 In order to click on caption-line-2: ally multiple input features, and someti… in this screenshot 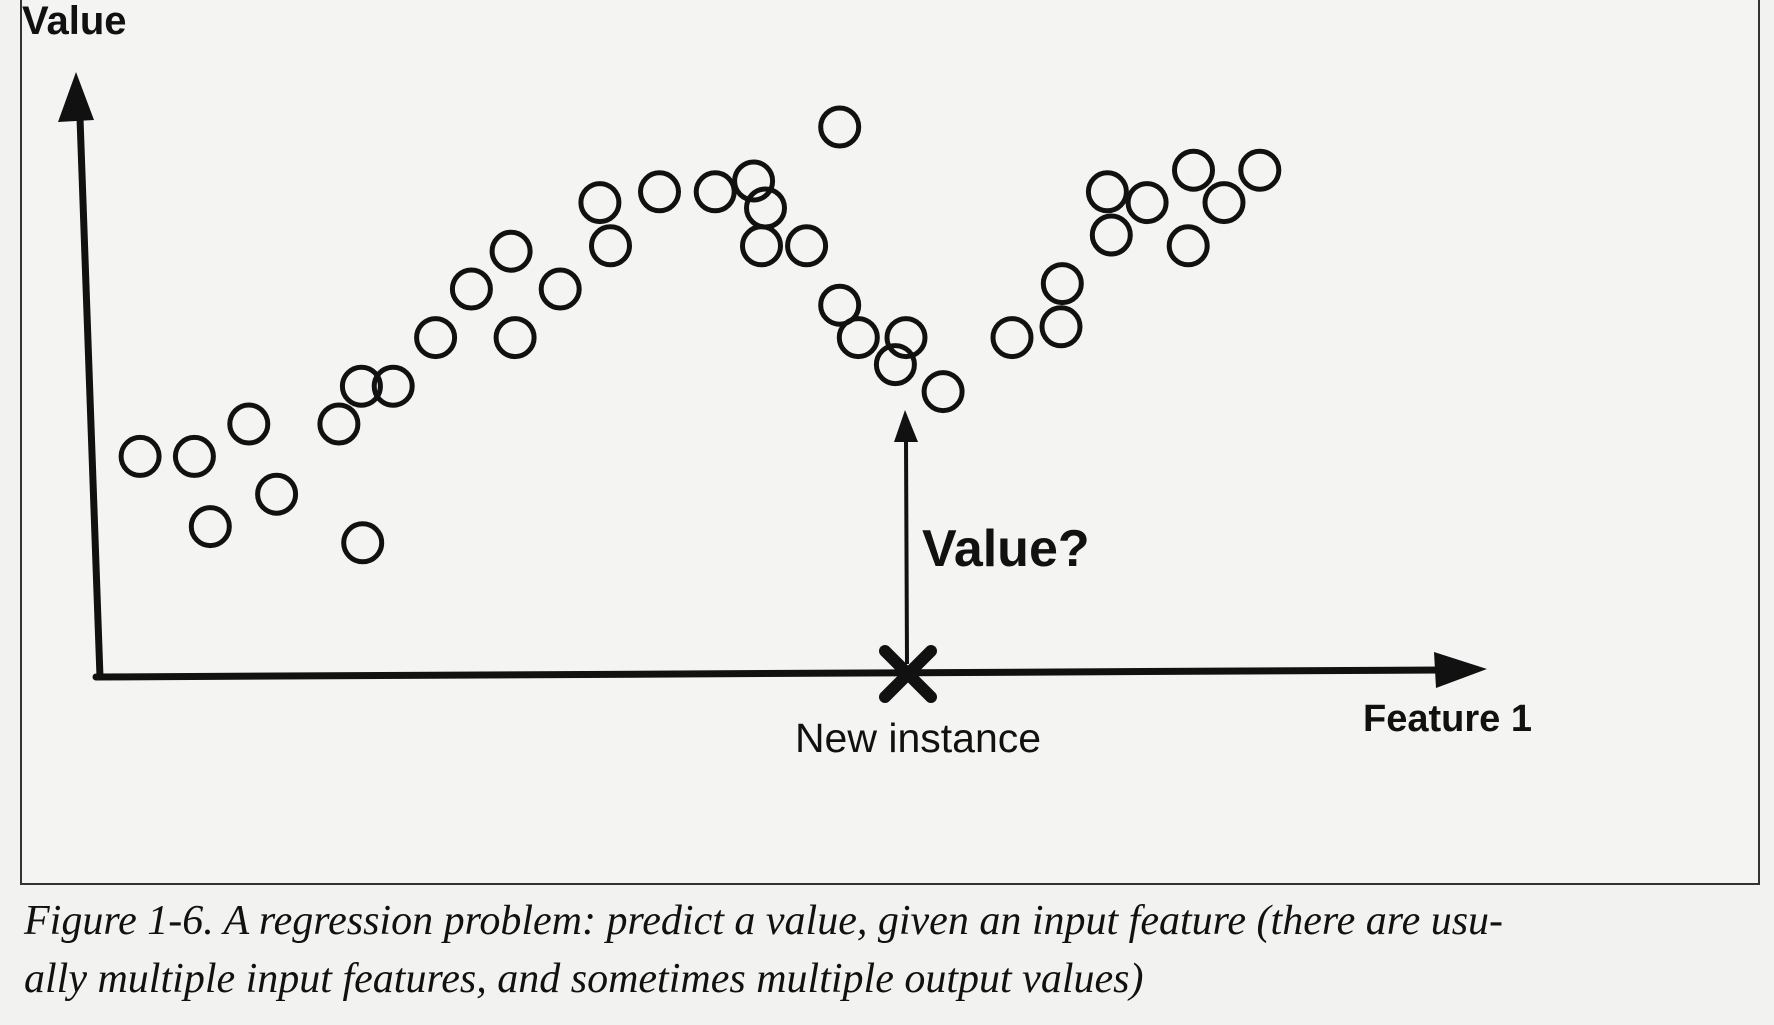, I will do `click(584, 979)`.